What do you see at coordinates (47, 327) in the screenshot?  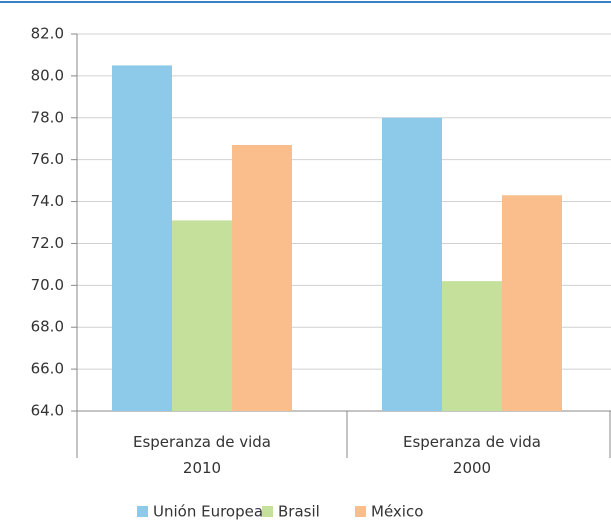 I see `y-tick-label: 68.0` at bounding box center [47, 327].